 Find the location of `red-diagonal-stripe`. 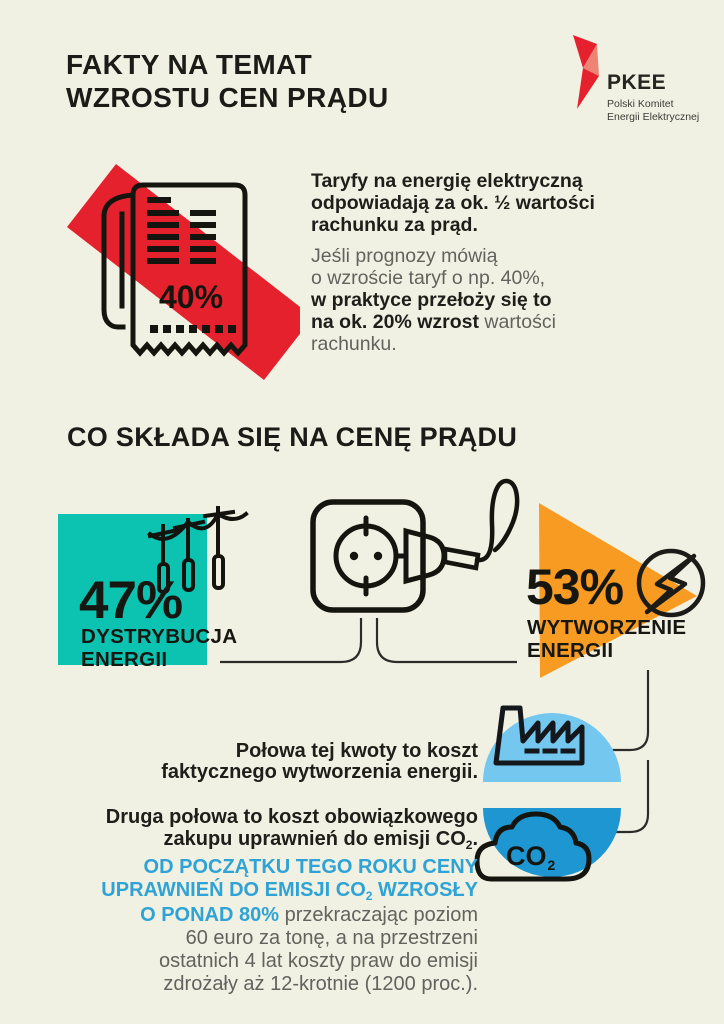

red-diagonal-stripe is located at coordinates (183, 272).